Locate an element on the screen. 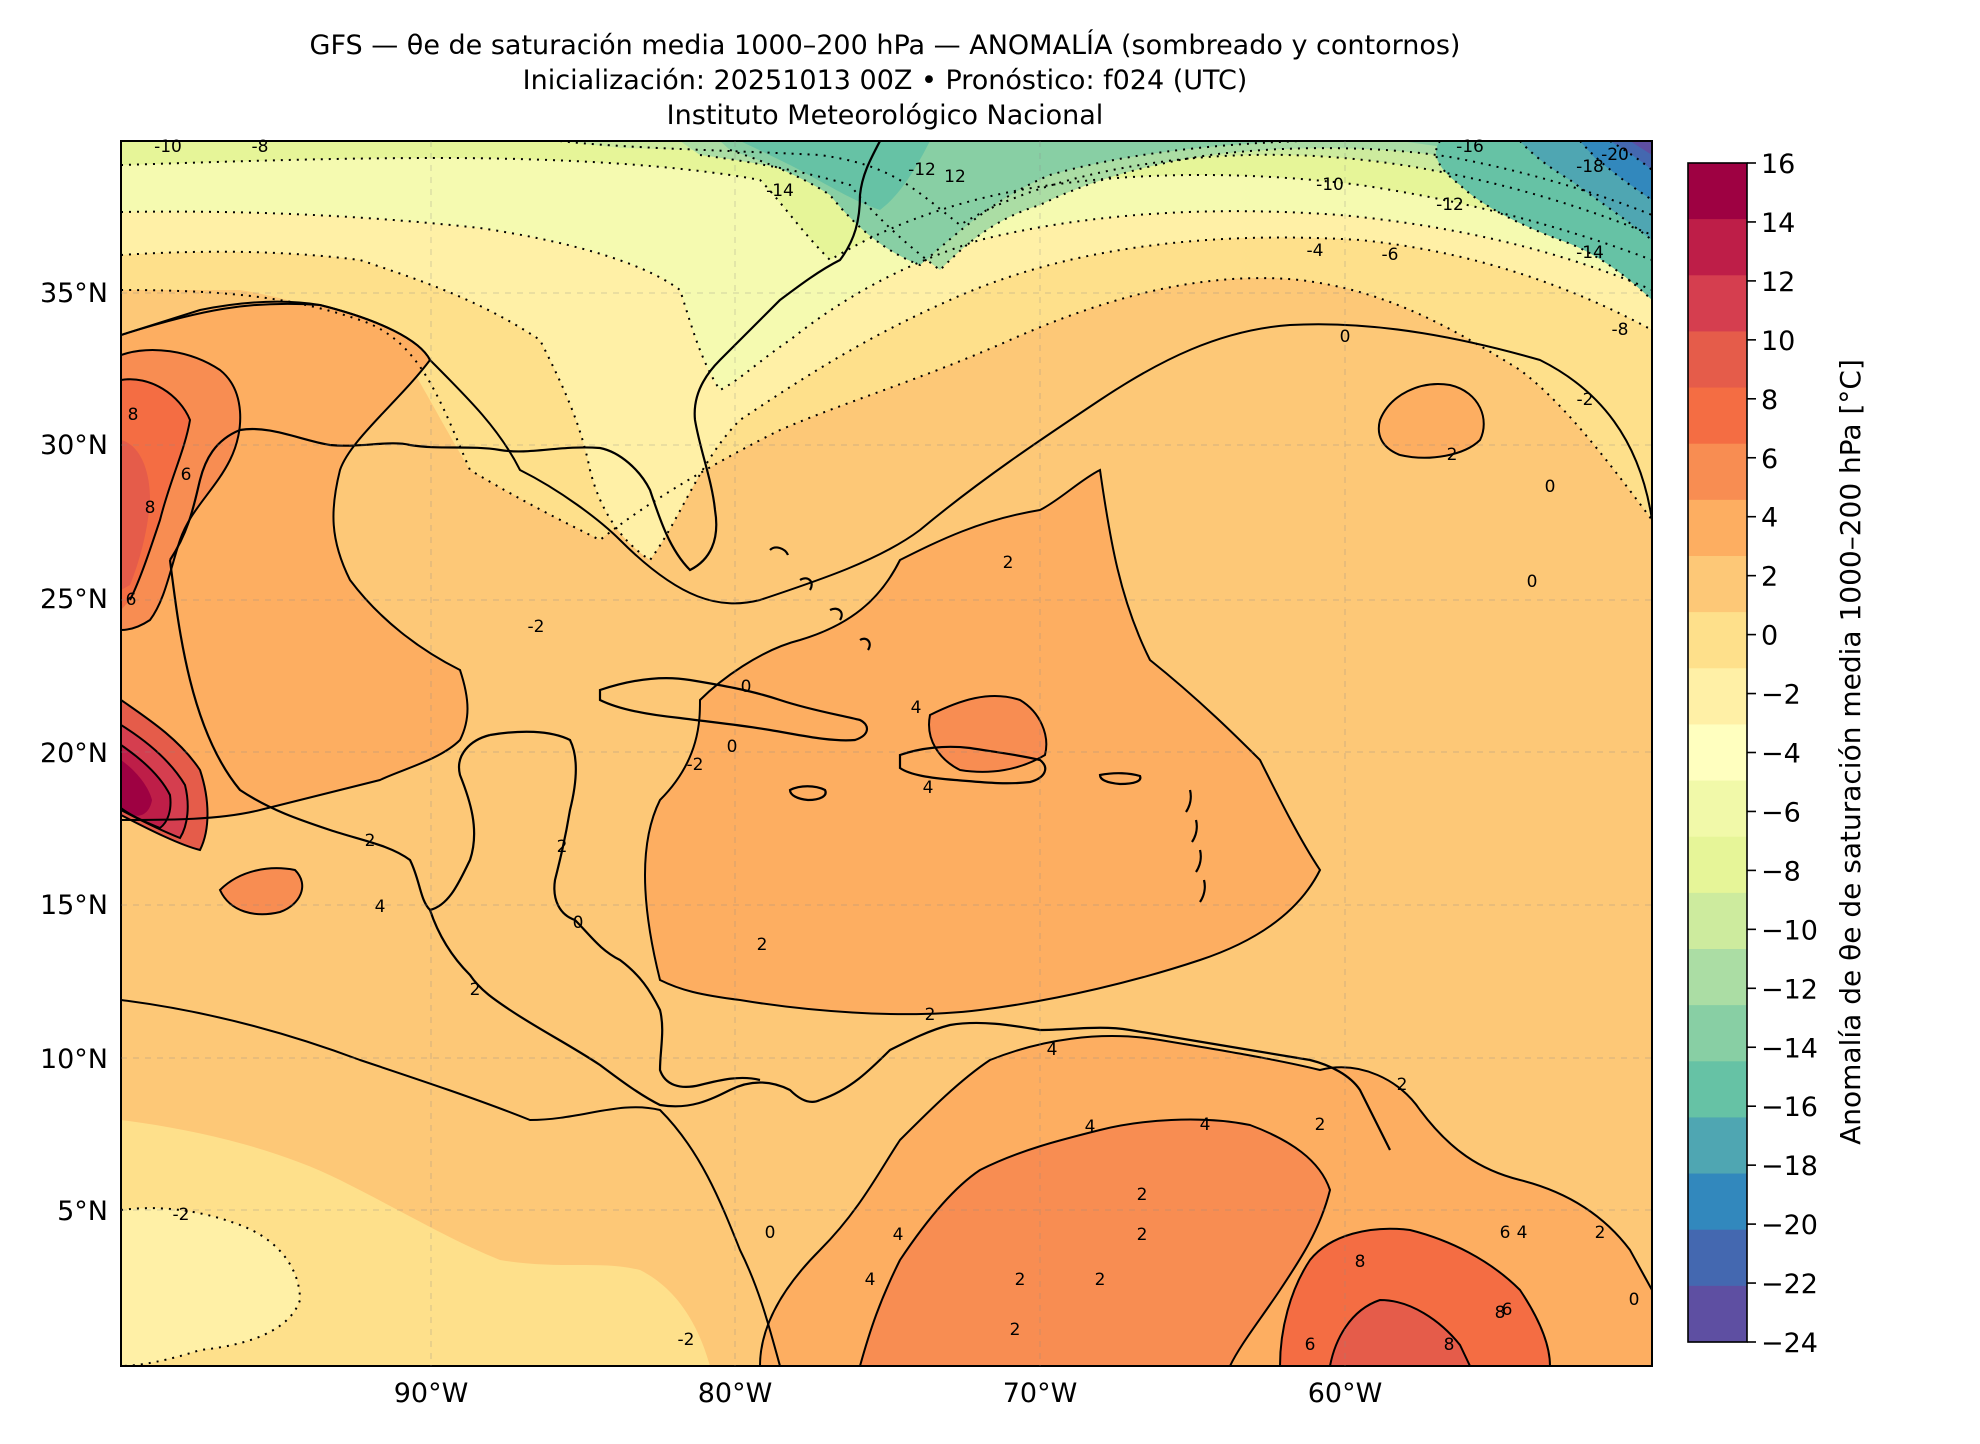 This screenshot has height=1444, width=1980. coastline-yucatan is located at coordinates (533, 826).